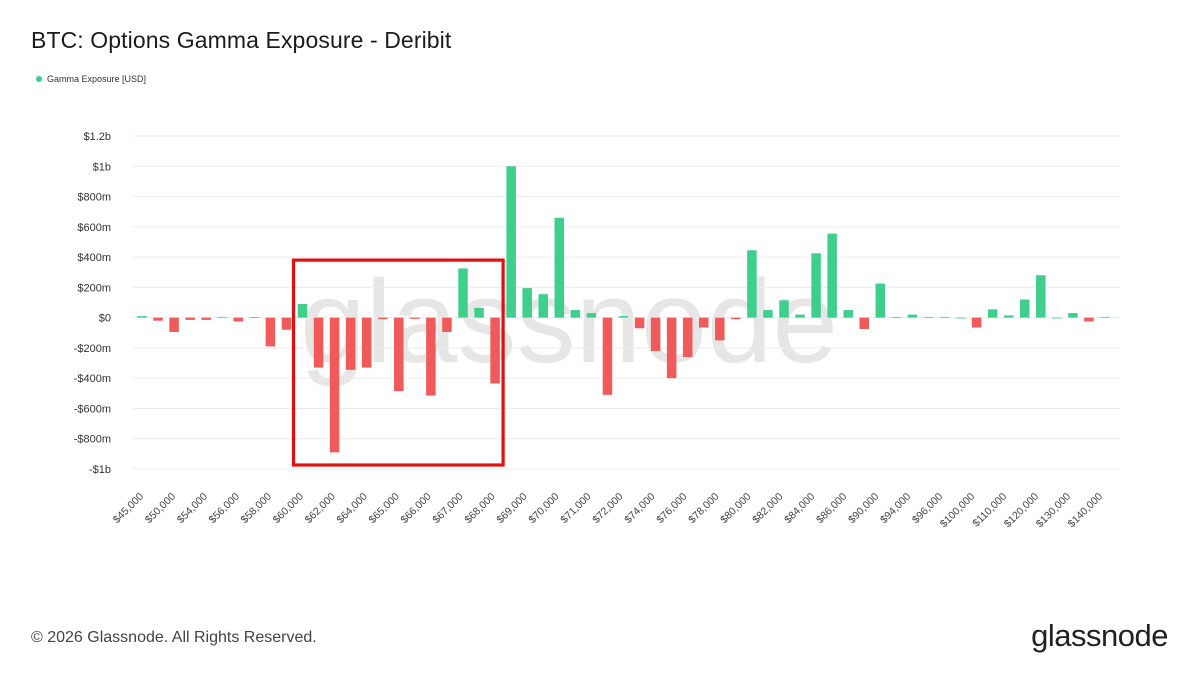 The width and height of the screenshot is (1200, 675). I want to click on x-tick-label: $82,000, so click(767, 508).